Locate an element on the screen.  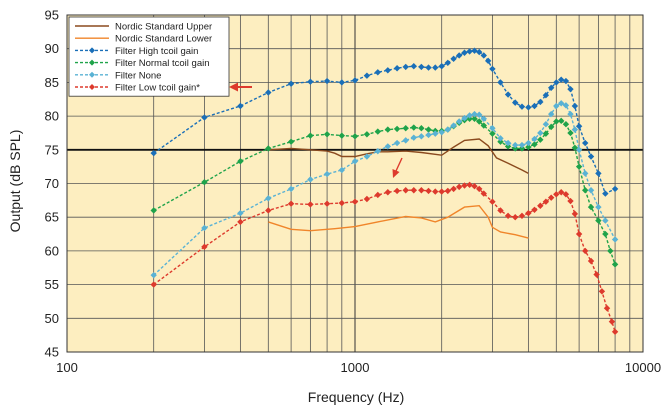
y-tick-label: 45 is located at coordinates (52, 352).